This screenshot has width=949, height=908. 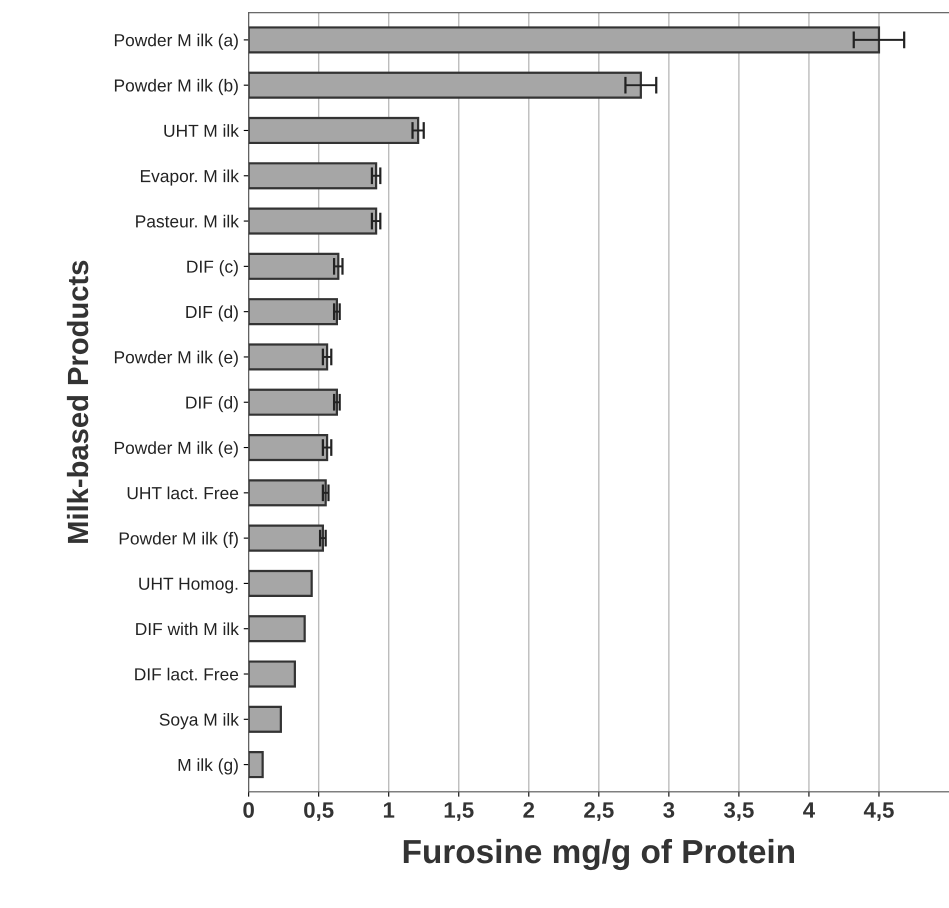 What do you see at coordinates (389, 810) in the screenshot?
I see `x-tick-label: 1` at bounding box center [389, 810].